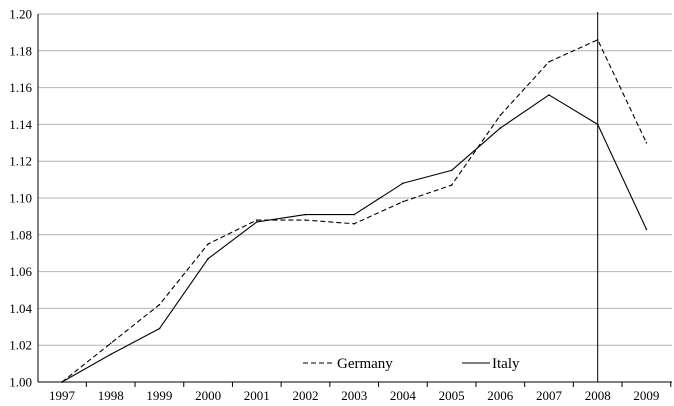 This screenshot has height=406, width=674. I want to click on x-tick-label: 1999, so click(159, 395).